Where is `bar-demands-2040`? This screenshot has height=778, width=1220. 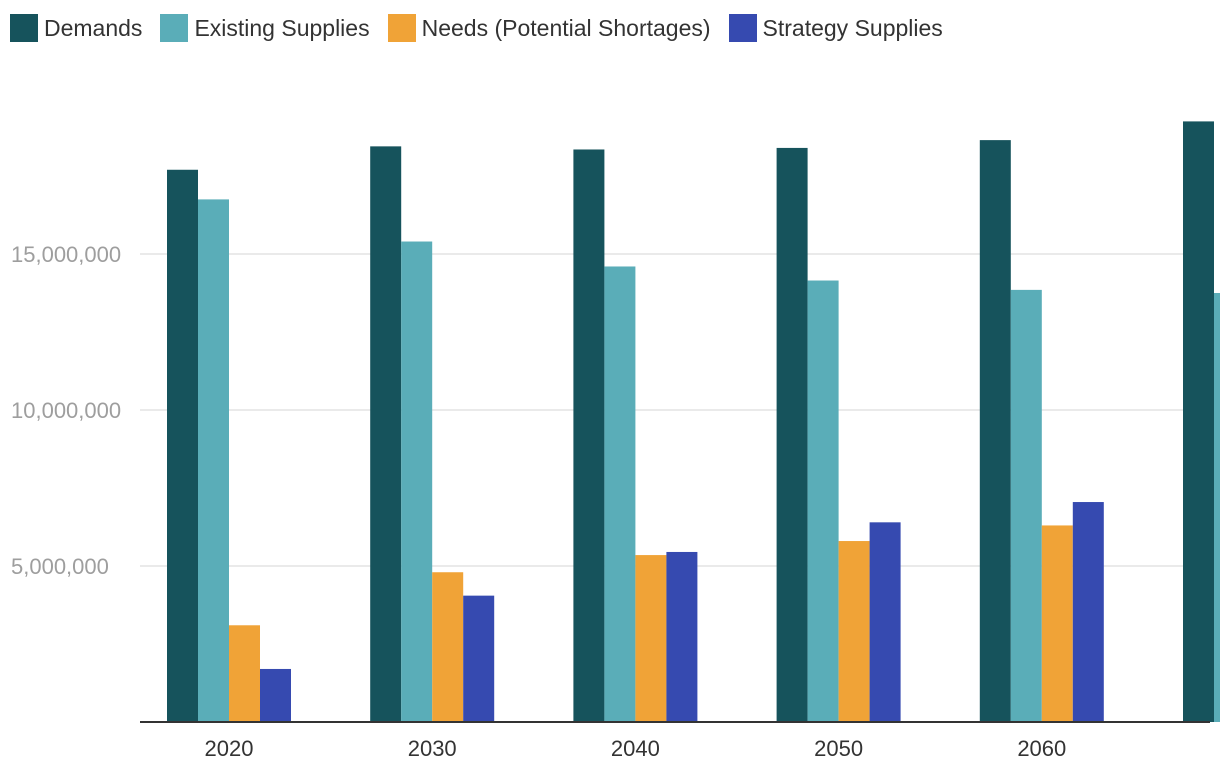
bar-demands-2040 is located at coordinates (589, 436).